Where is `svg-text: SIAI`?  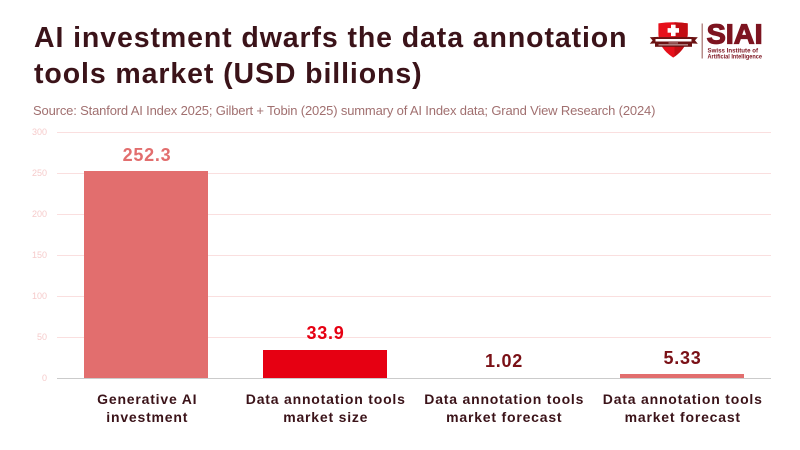
svg-text: SIAI is located at coordinates (735, 33).